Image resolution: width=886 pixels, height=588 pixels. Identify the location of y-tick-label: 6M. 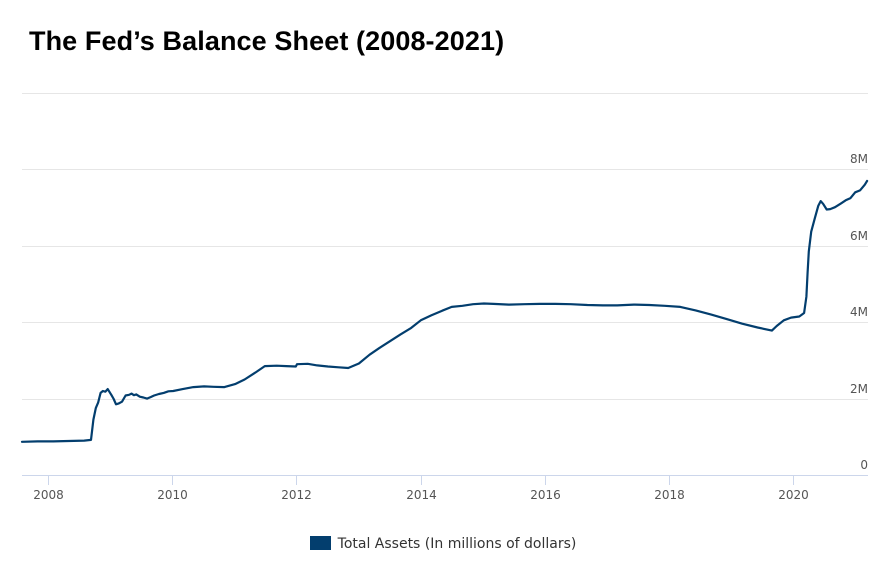
(859, 236).